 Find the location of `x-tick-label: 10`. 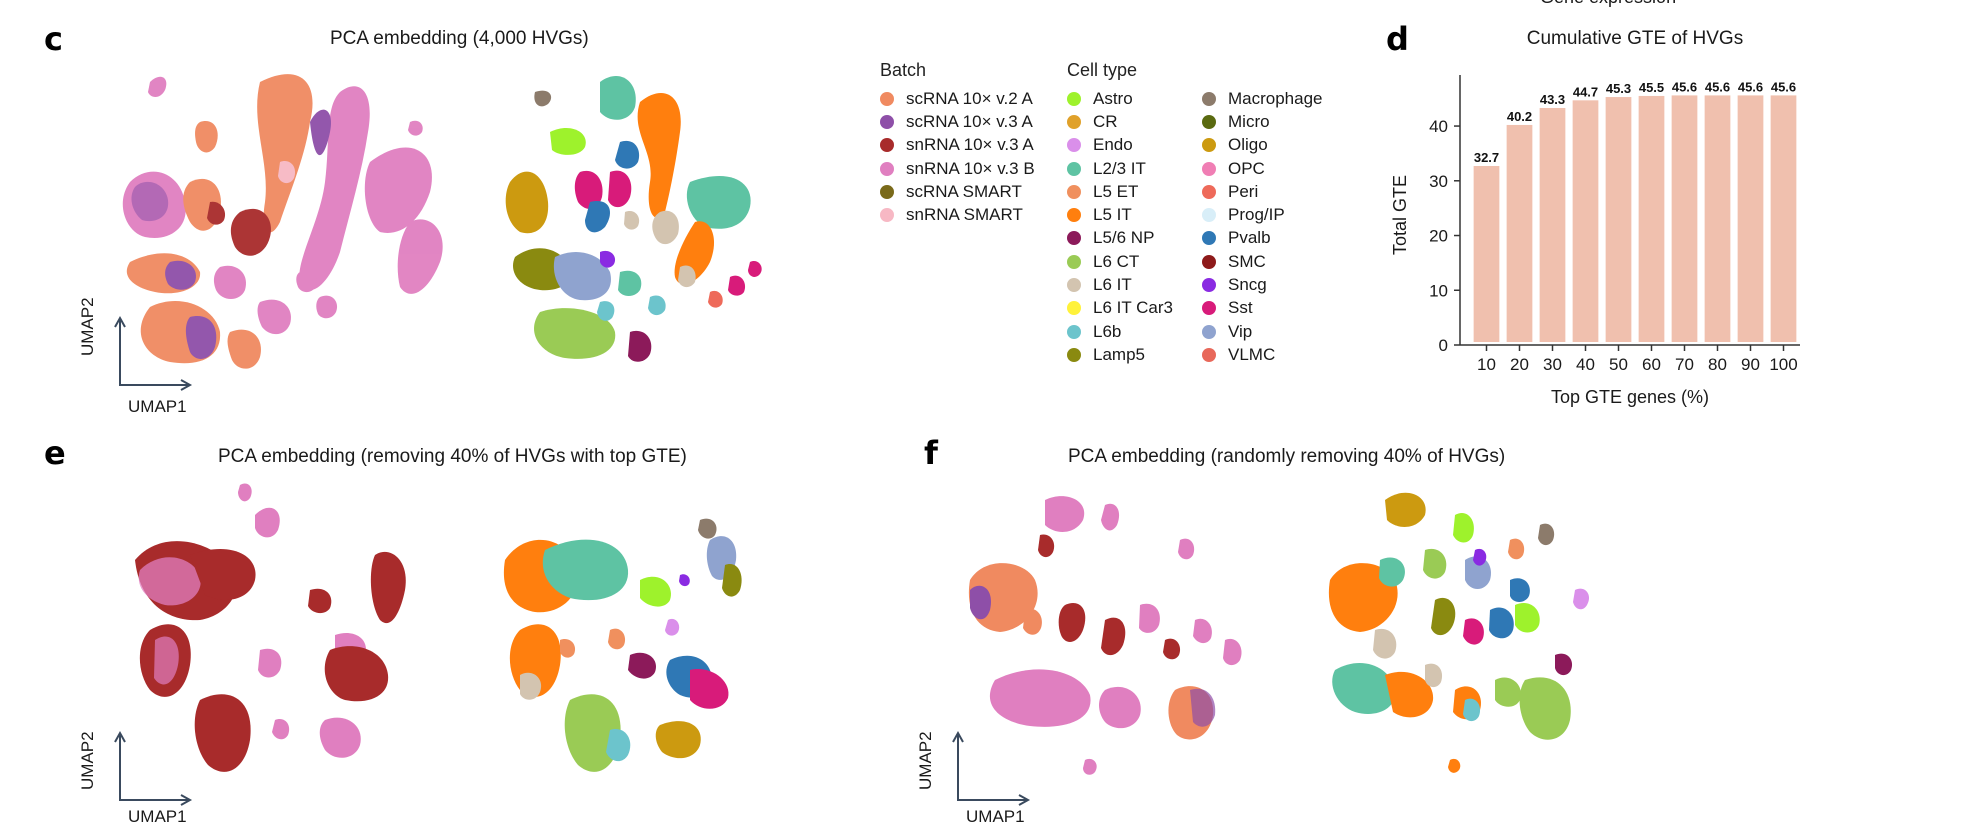

x-tick-label: 10 is located at coordinates (1486, 364).